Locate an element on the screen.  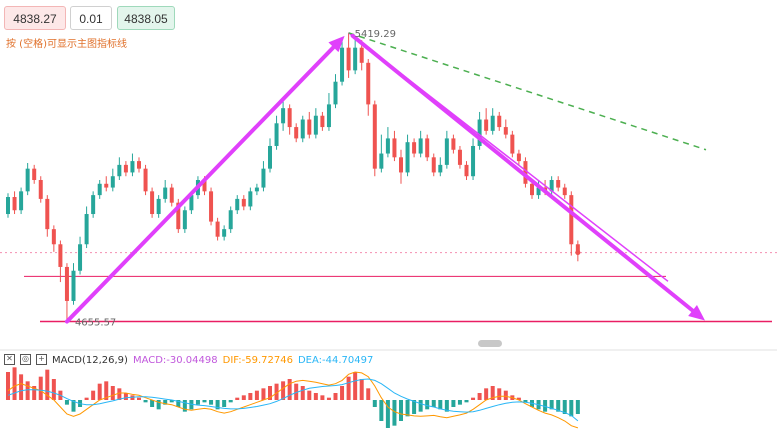
eye-icon: ◎ is located at coordinates (25, 359).